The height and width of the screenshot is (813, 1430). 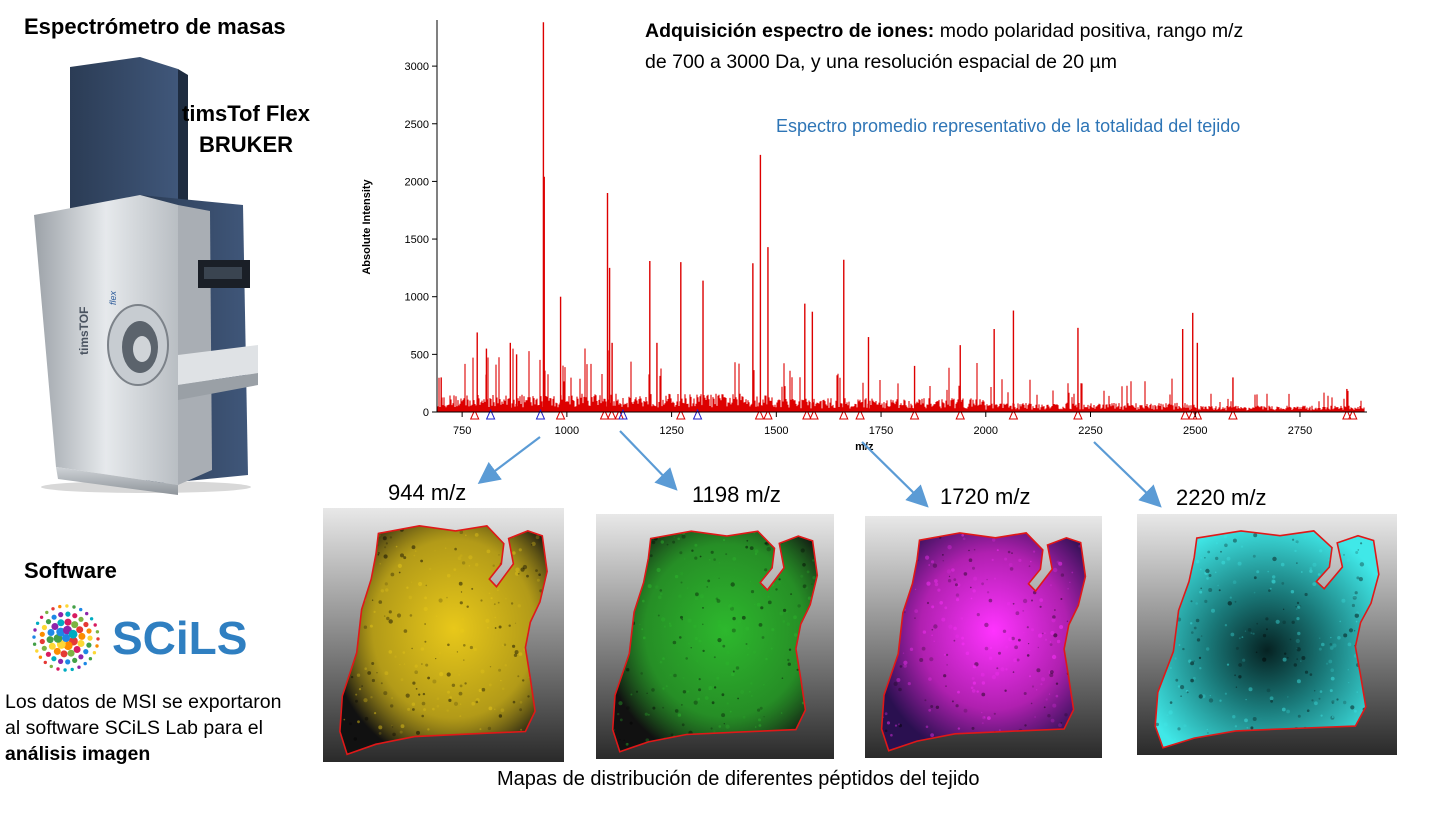 I want to click on y-axis-label: Absolute Intensity, so click(x=367, y=226).